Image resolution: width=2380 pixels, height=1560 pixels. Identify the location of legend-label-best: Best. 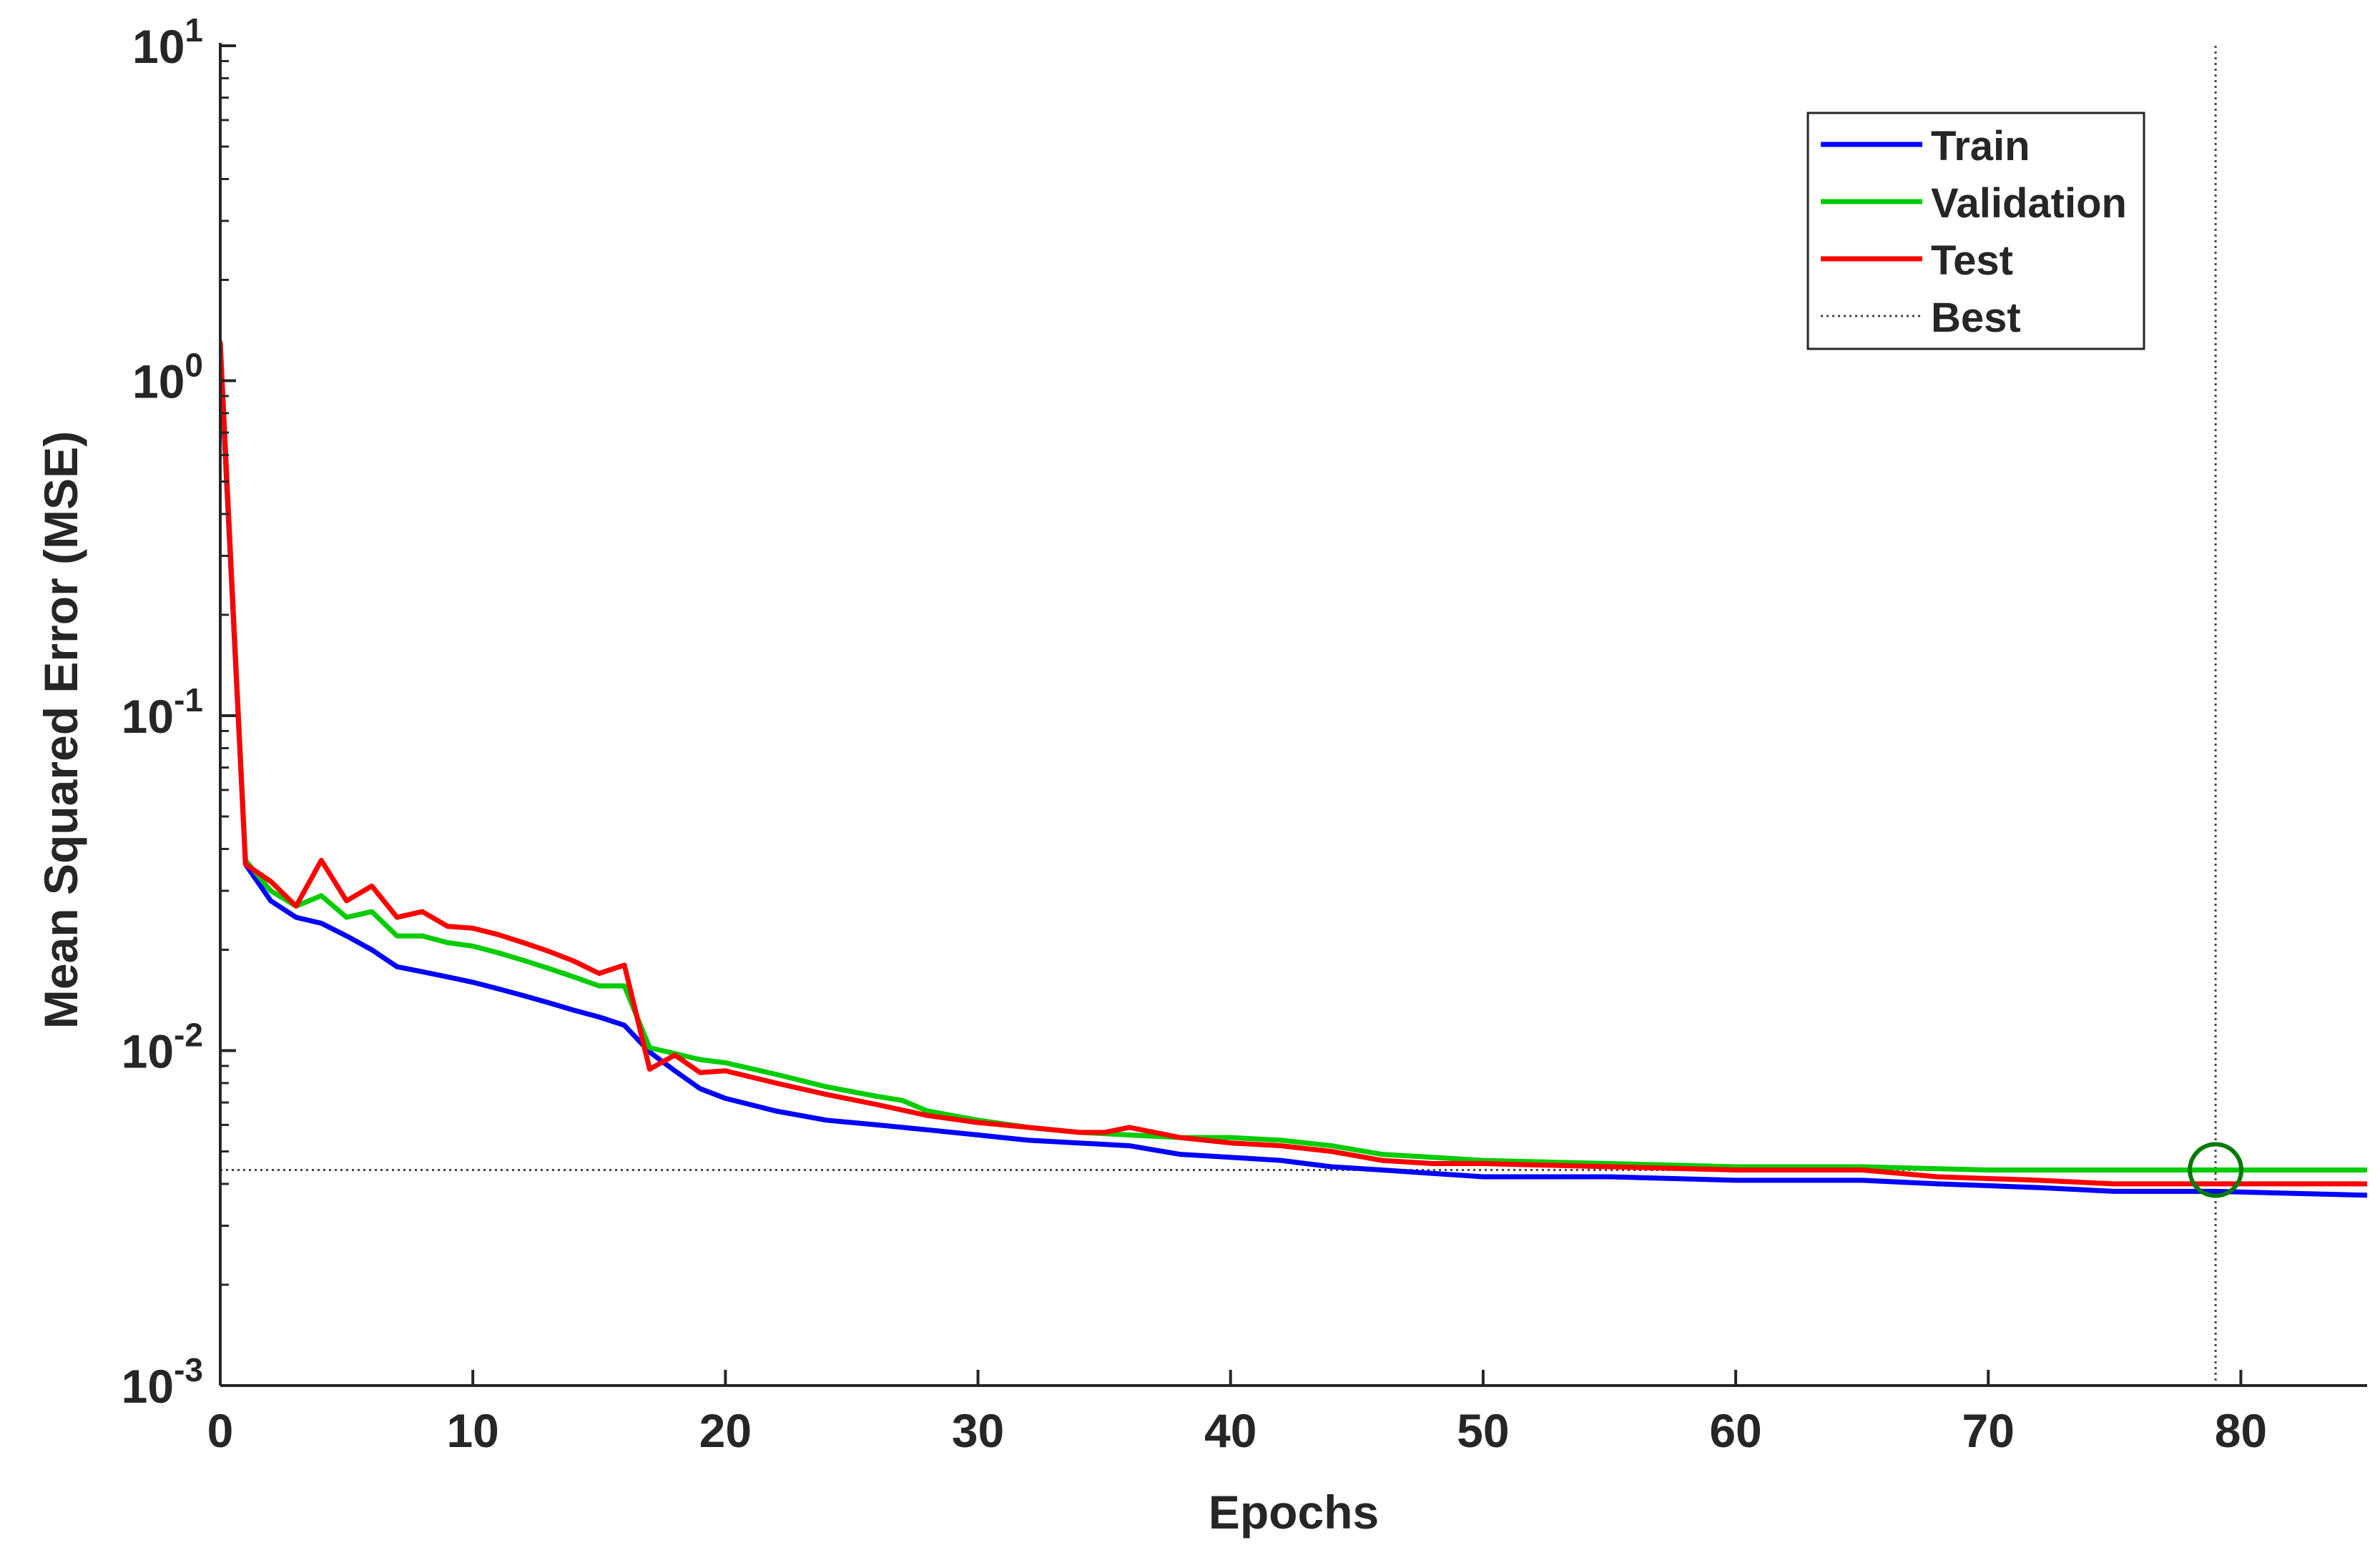
(1976, 318).